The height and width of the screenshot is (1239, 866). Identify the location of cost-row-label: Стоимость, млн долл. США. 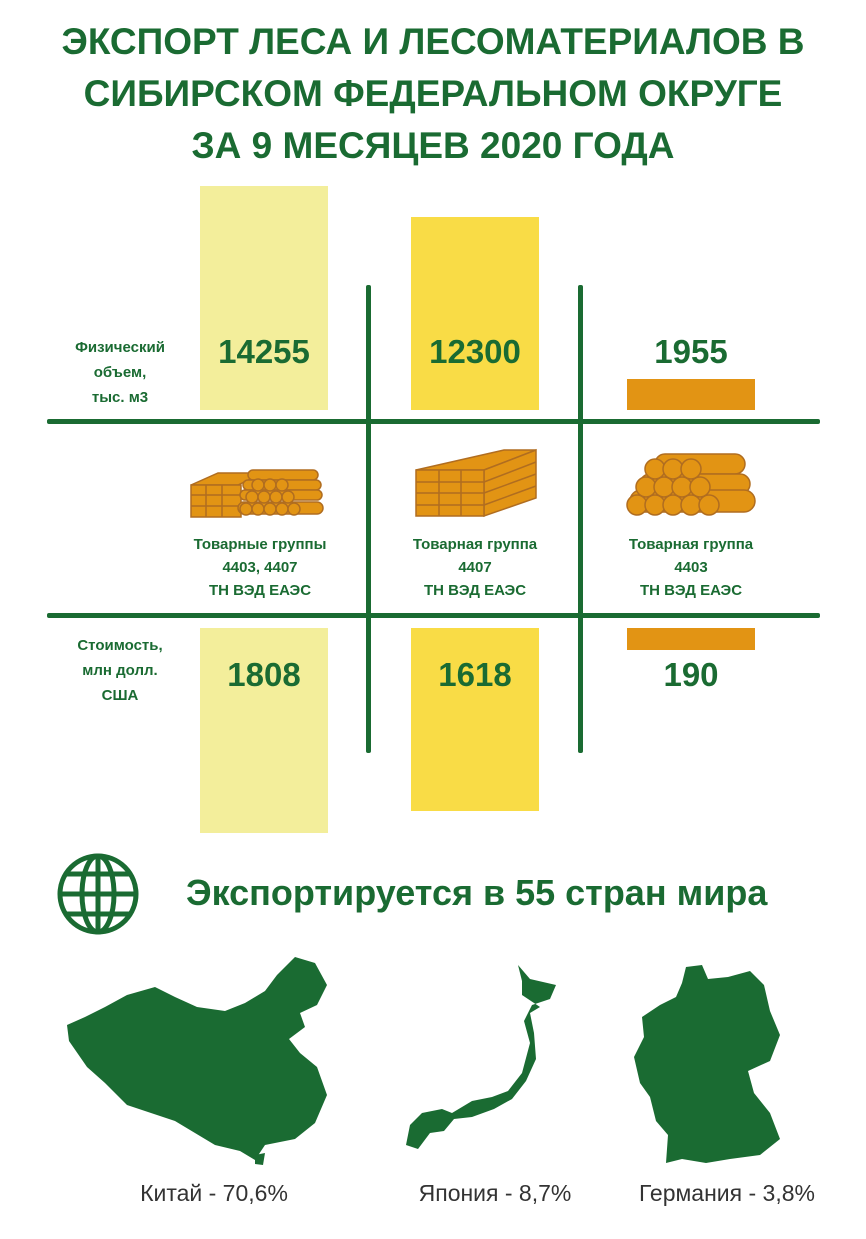
(120, 670).